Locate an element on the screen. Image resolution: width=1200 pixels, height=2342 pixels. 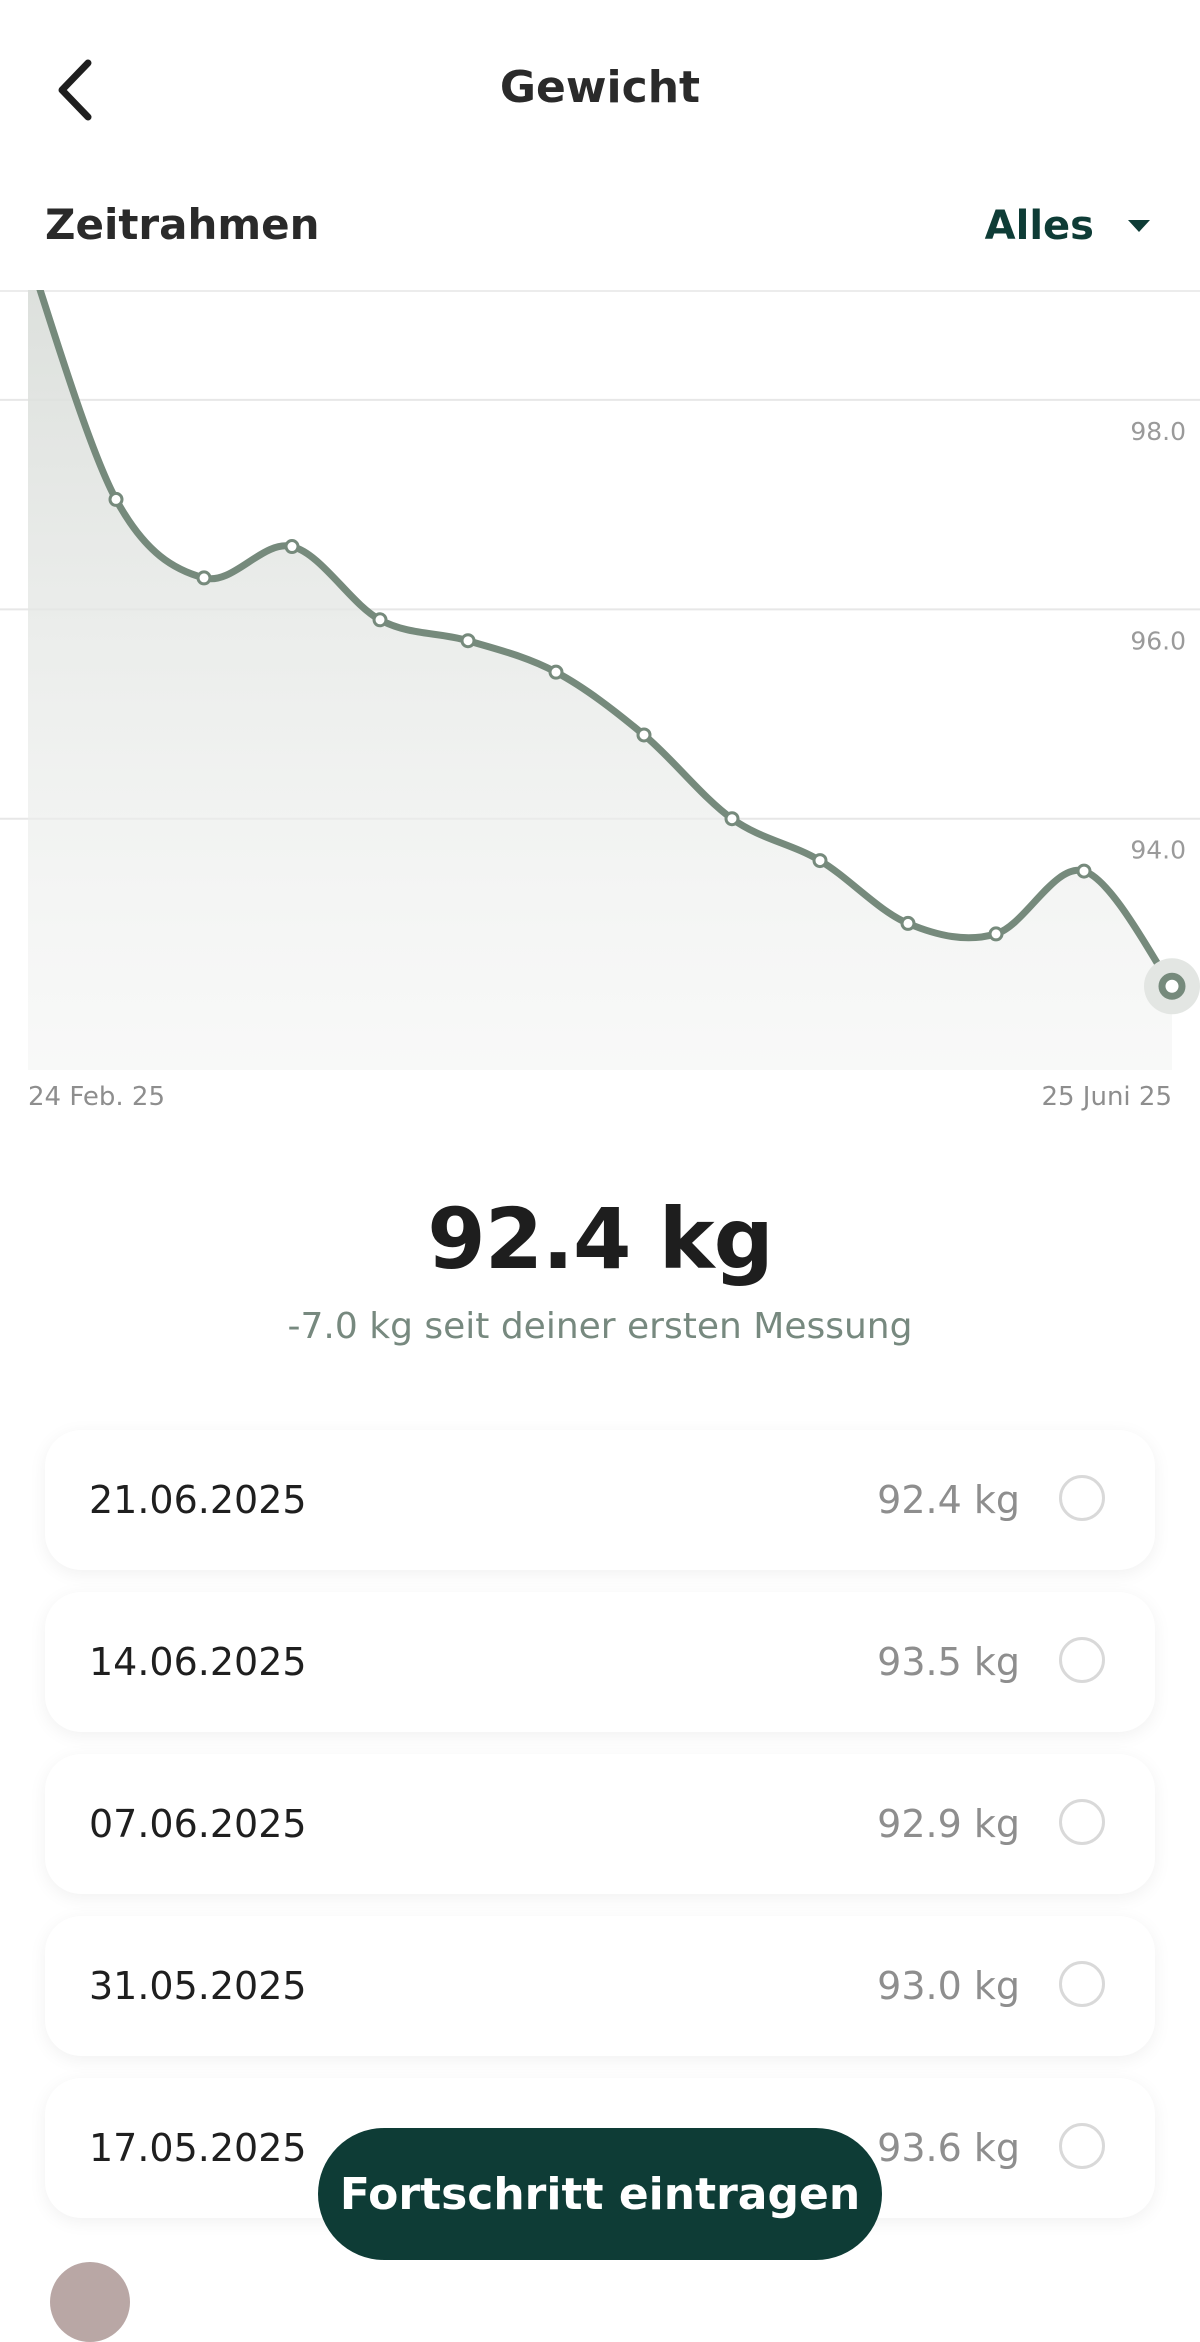
page-title: Gewicht is located at coordinates (600, 87).